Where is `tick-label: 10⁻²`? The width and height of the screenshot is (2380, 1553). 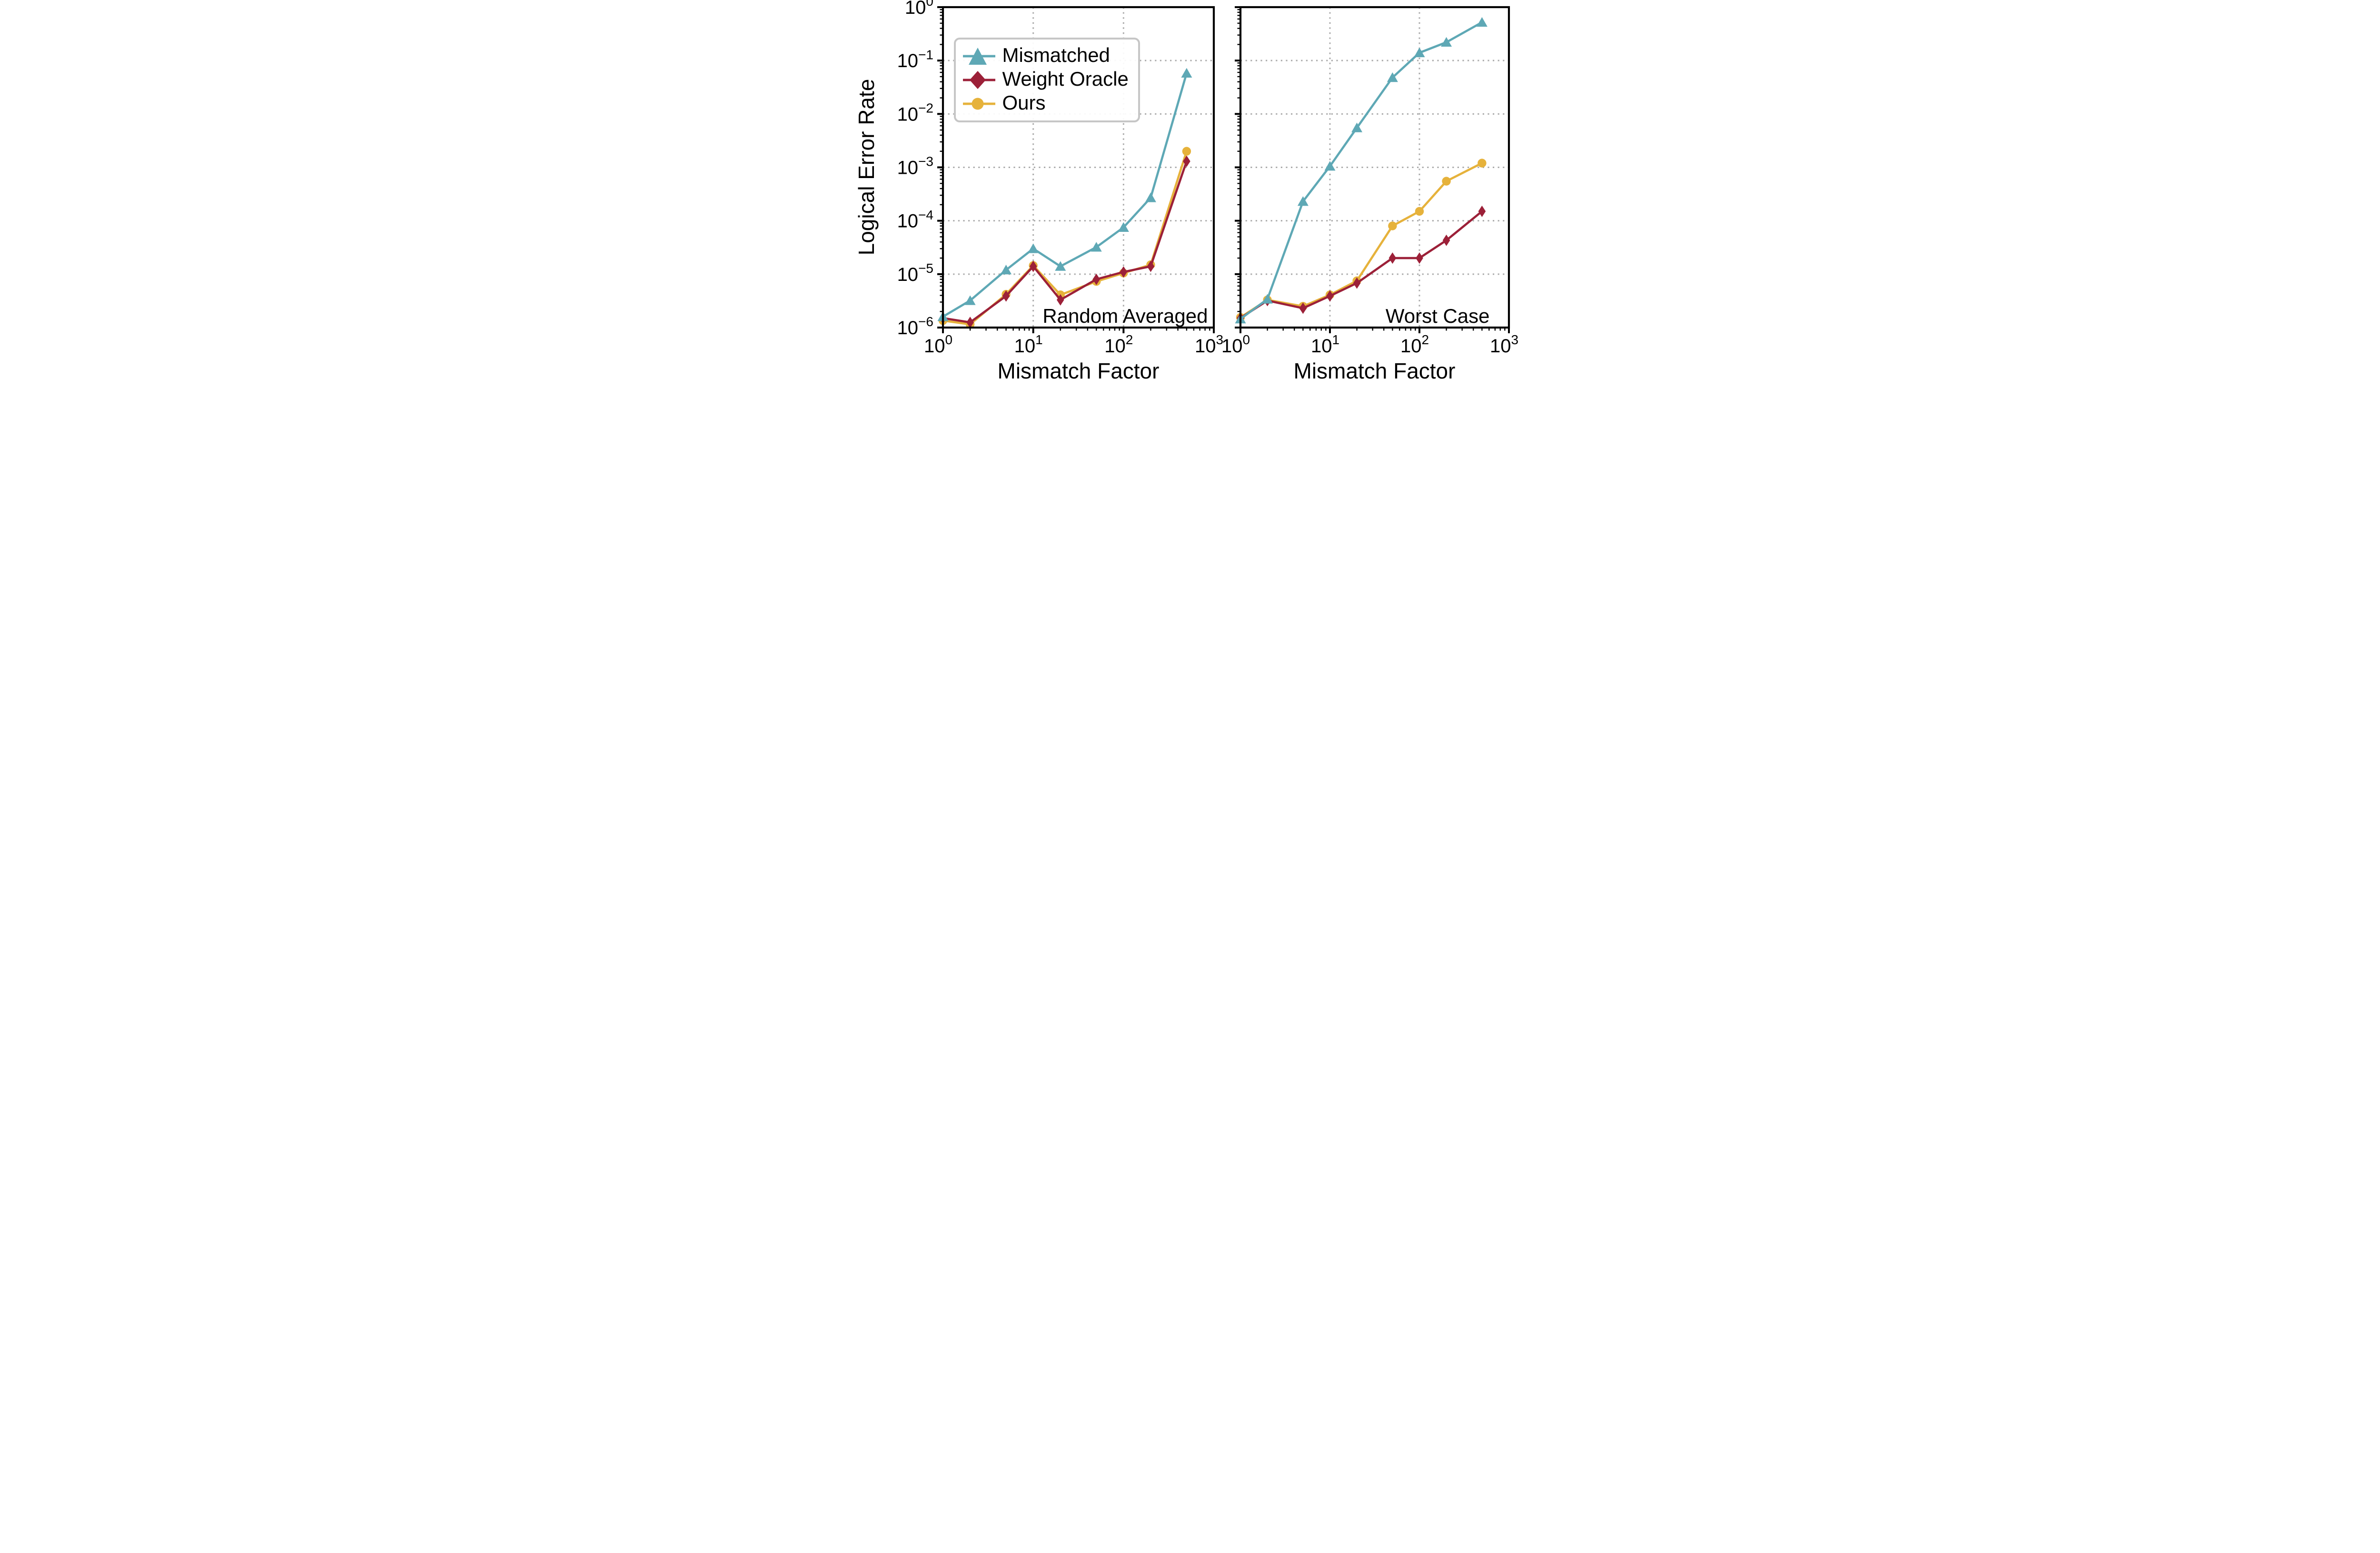
tick-label: 10⁻² is located at coordinates (915, 113).